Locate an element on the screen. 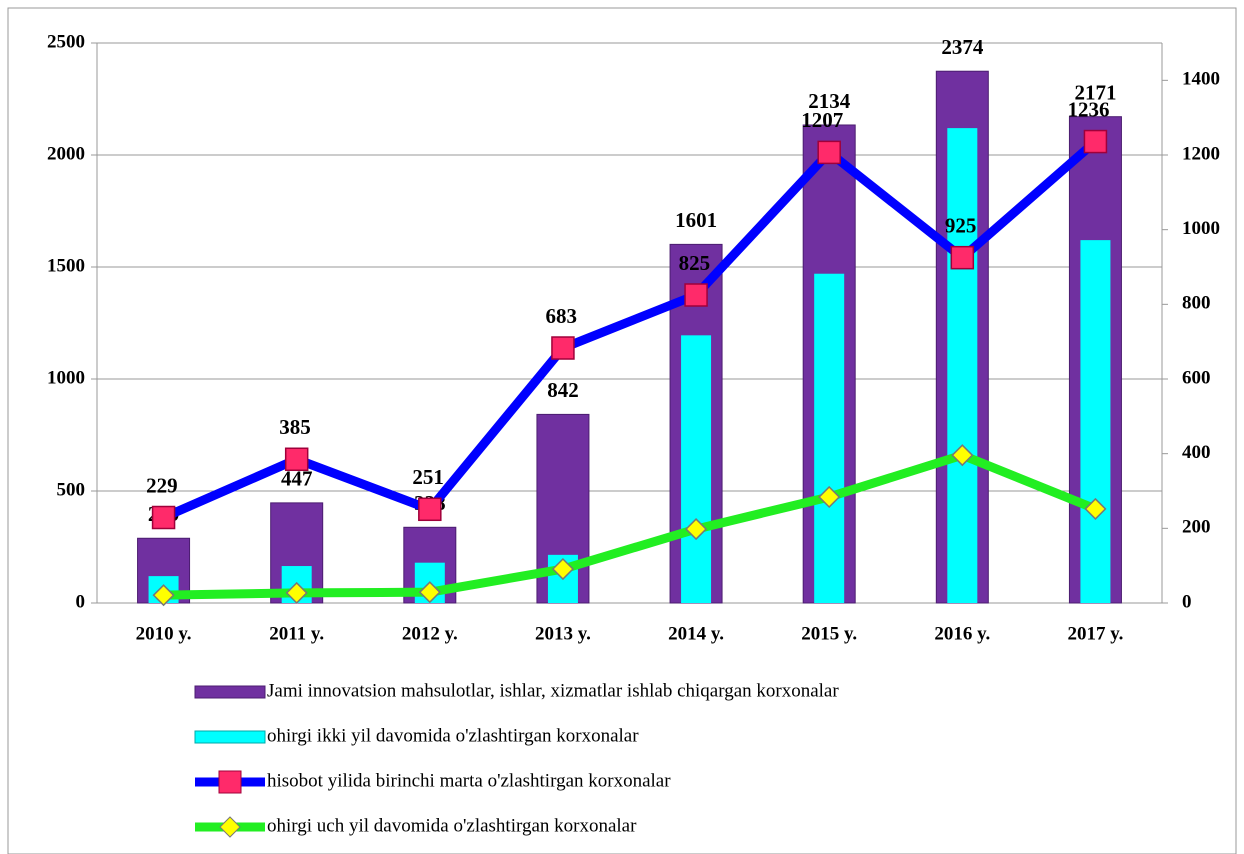 This screenshot has height=854, width=1244. y-tick-label: 1500 is located at coordinates (66, 265).